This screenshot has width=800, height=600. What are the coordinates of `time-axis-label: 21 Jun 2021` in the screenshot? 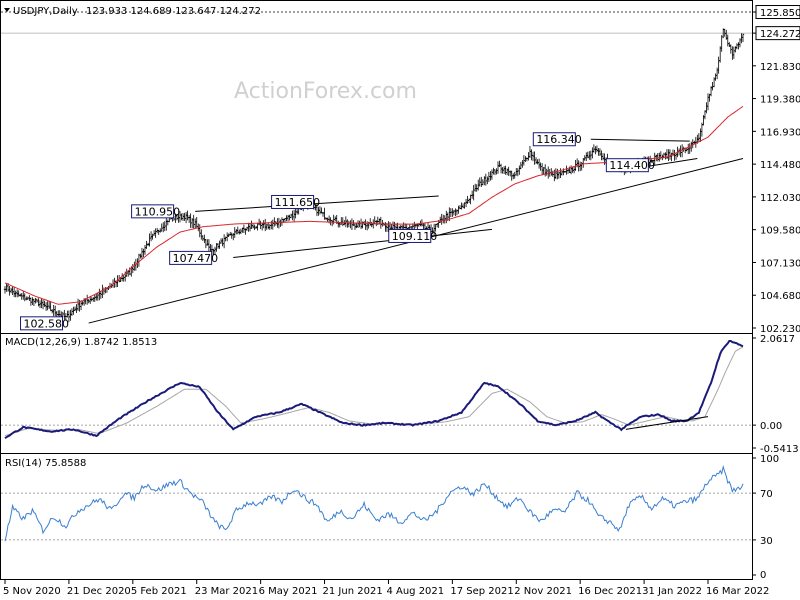 It's located at (353, 591).